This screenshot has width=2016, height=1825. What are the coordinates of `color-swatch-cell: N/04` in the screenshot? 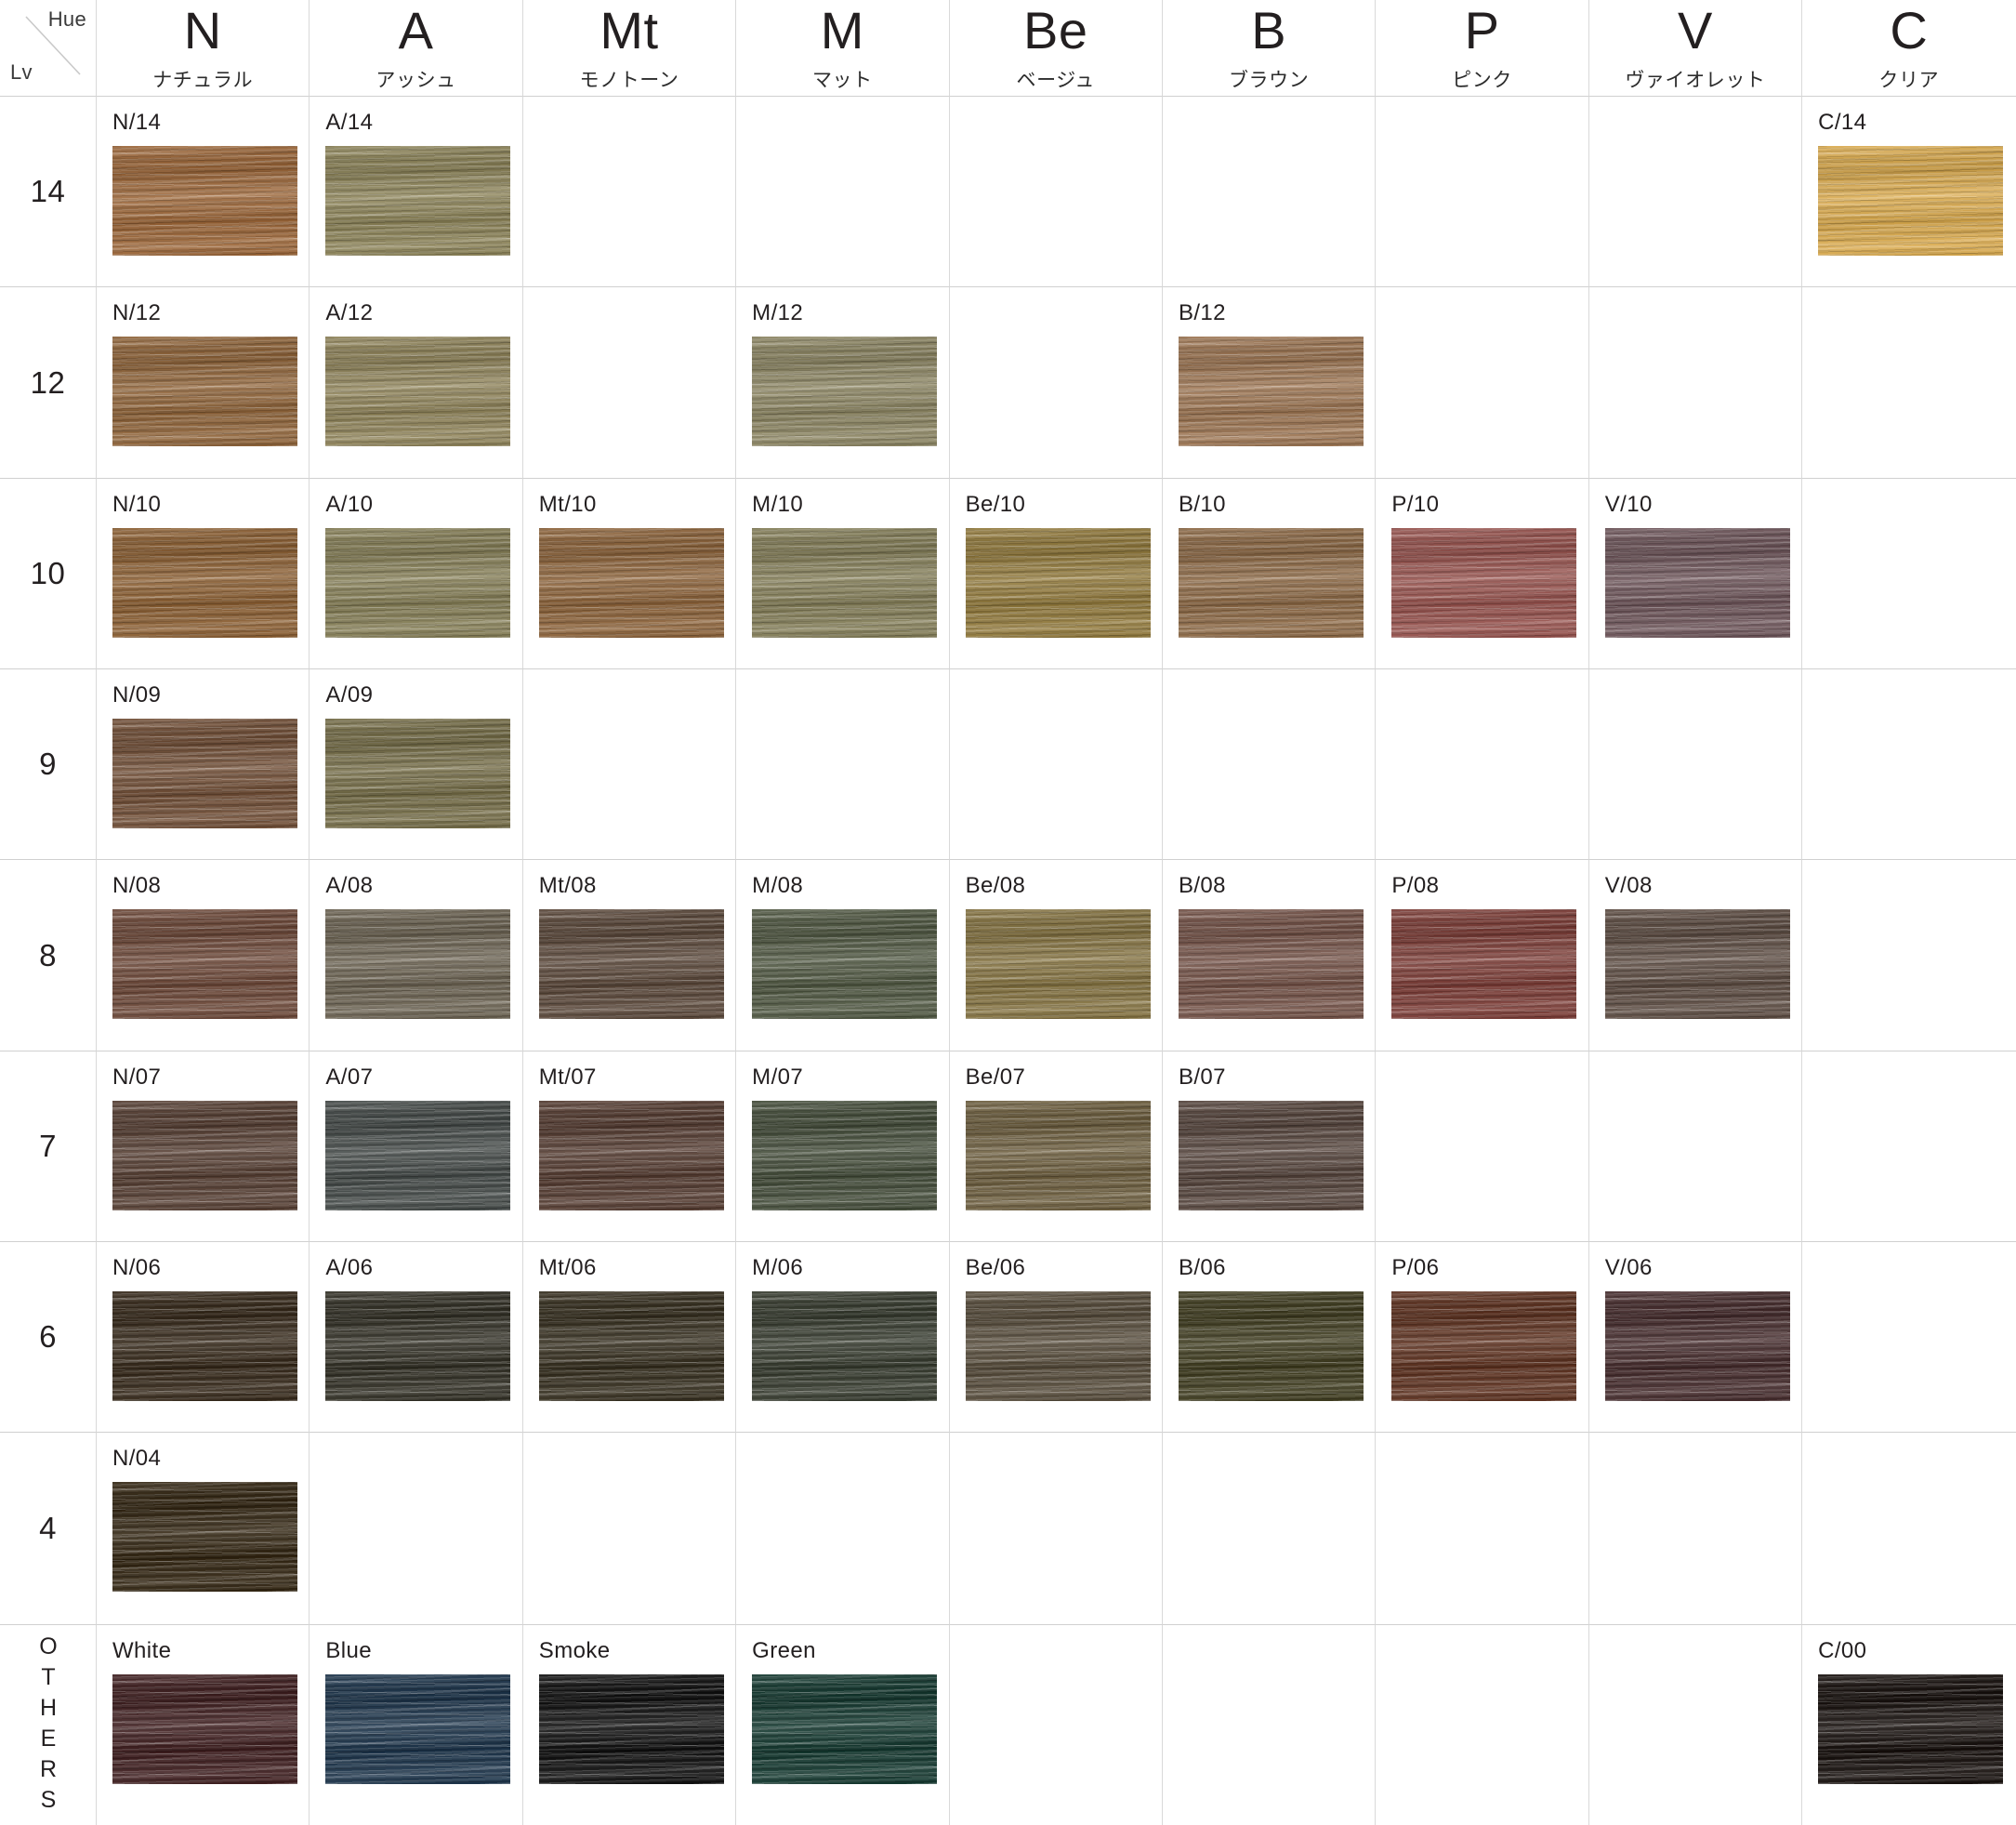 It's located at (204, 1529).